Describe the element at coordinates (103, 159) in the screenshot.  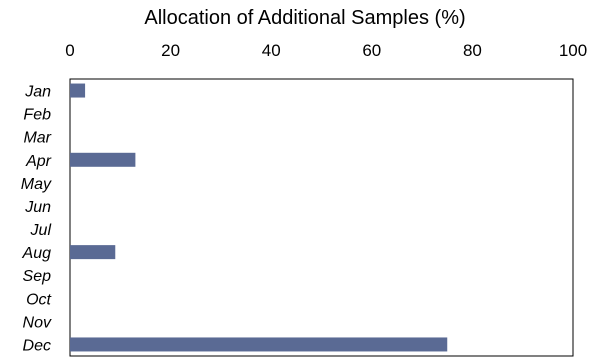
I see `bar-apr` at that location.